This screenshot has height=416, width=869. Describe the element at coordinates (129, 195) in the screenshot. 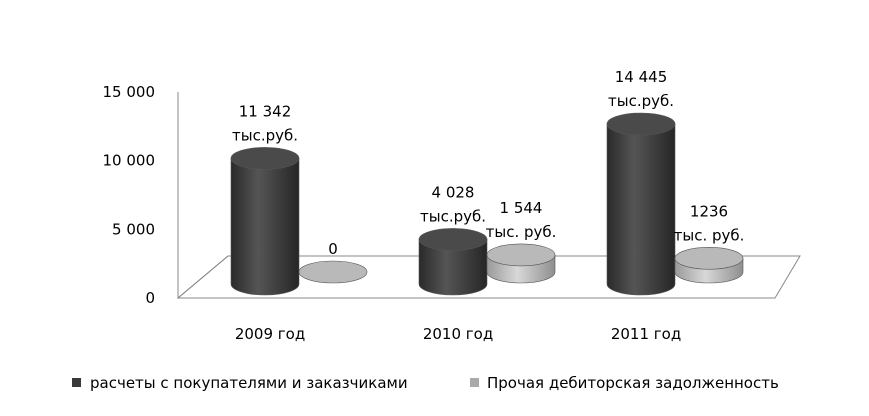

I see `y-axis-ticks: 0 5 000 10 000 15 000` at that location.